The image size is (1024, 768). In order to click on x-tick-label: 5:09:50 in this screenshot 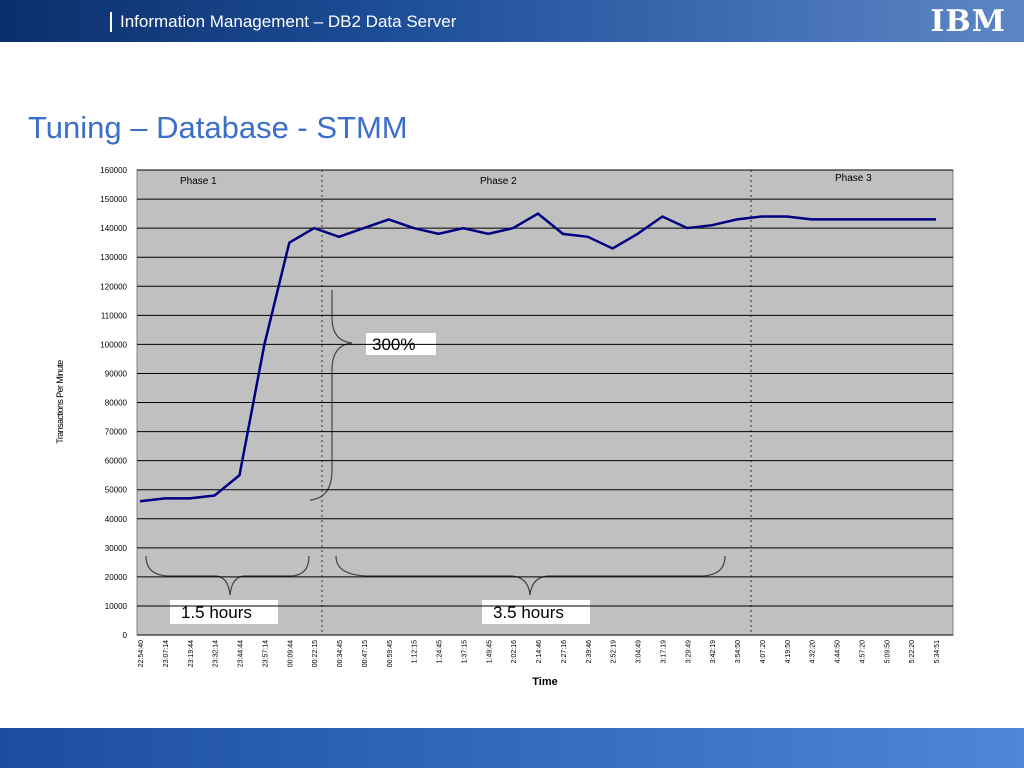, I will do `click(887, 651)`.